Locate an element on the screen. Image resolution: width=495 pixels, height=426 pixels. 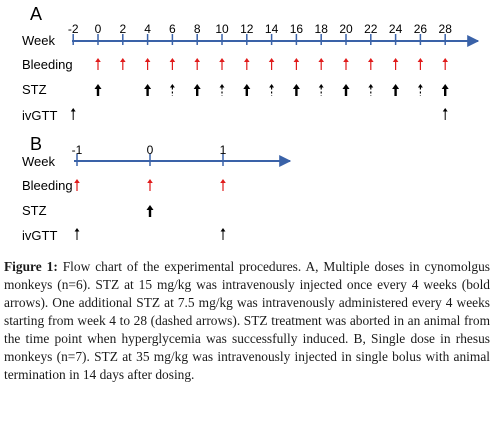
panel-b-ticks: -1 0 1 is located at coordinates (149, 154).